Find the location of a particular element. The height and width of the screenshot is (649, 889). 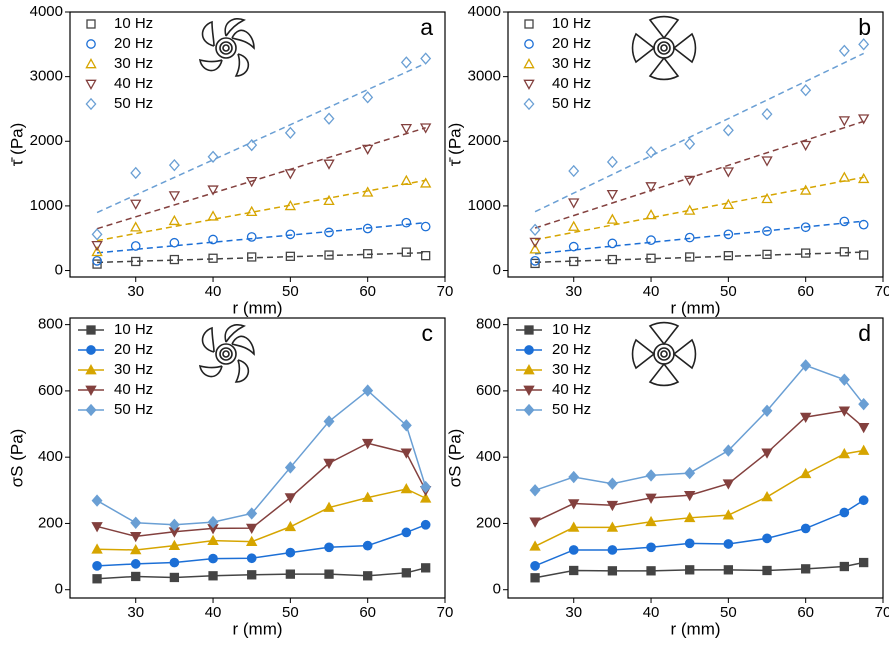

impeller-icon is located at coordinates (227, 353).